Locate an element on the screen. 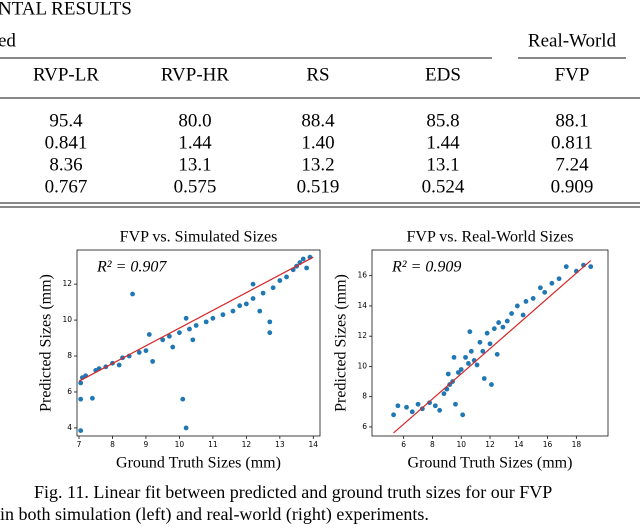 Image resolution: width=640 pixels, height=528 pixels. cell: 1.40 is located at coordinates (317, 142).